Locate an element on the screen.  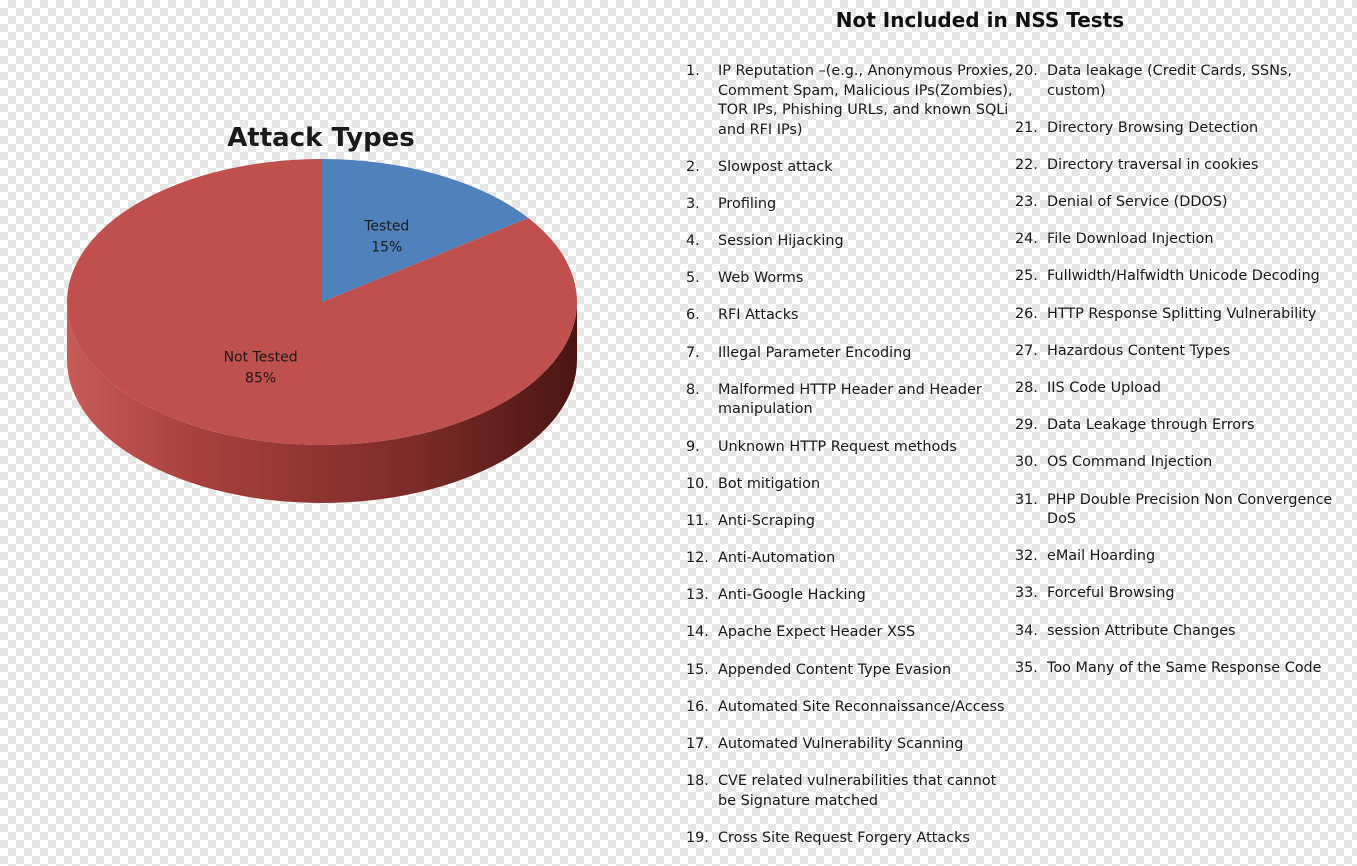
list-item-number: 5. is located at coordinates (693, 278).